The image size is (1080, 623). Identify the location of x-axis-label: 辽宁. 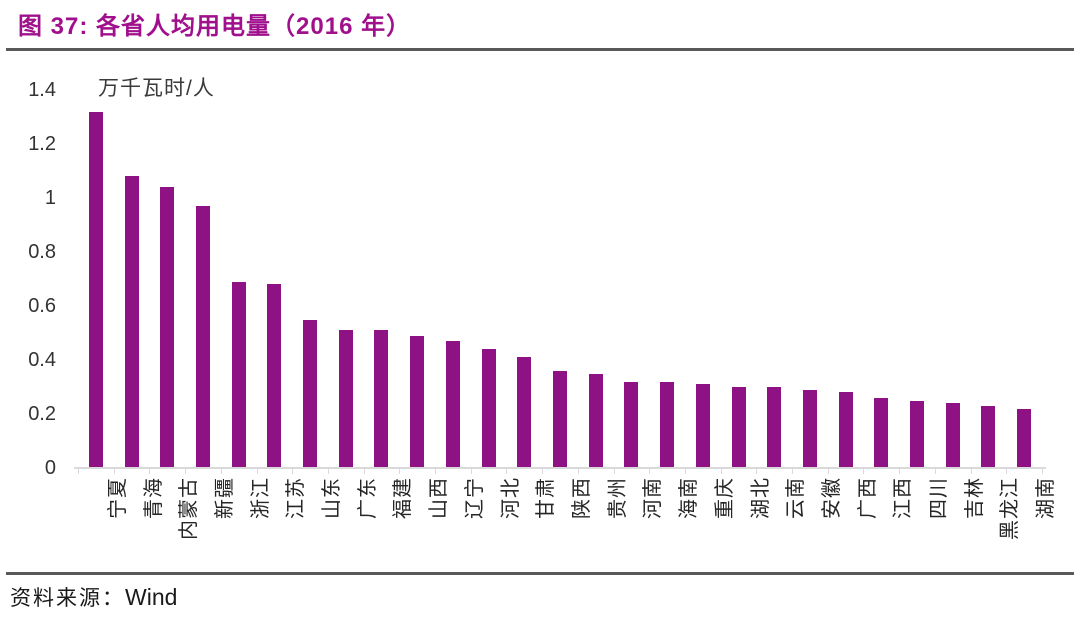
(474, 498).